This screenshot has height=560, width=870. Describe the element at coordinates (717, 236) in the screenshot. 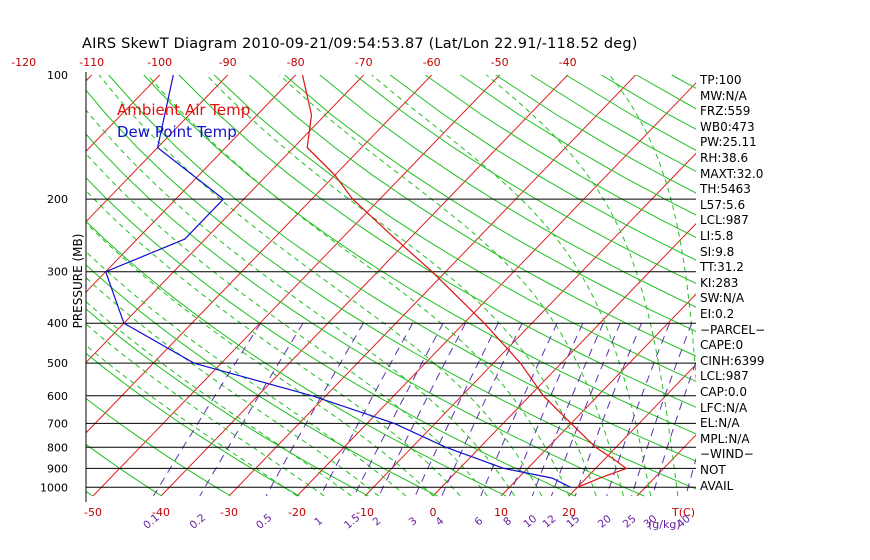

I see `index-entry: LI:5.8` at that location.